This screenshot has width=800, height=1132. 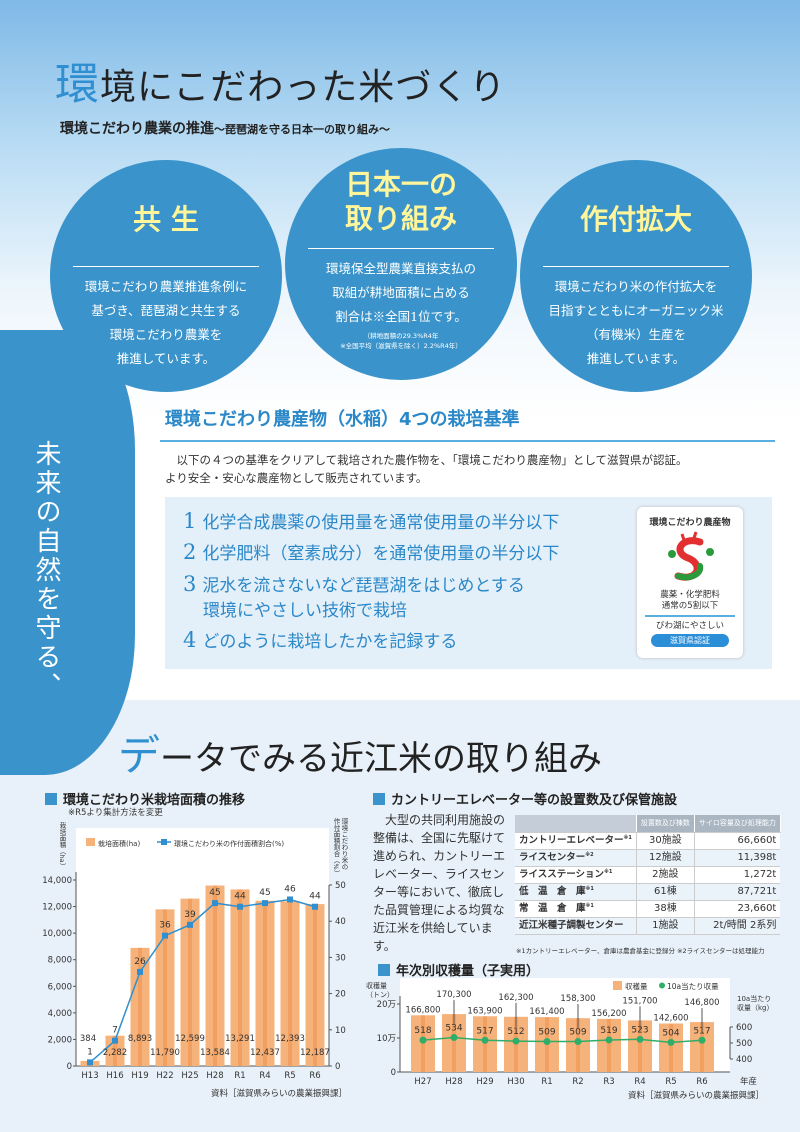 I want to click on x-tick-label: R1, so click(x=239, y=1076).